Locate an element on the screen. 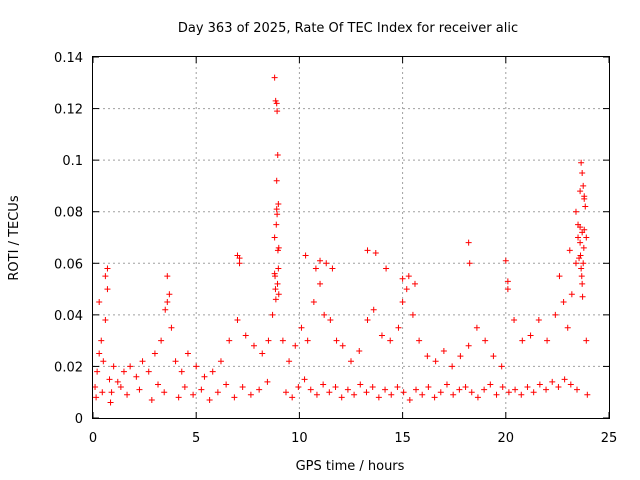 The width and height of the screenshot is (640, 480). y-tick-label: 0.08 is located at coordinates (68, 213).